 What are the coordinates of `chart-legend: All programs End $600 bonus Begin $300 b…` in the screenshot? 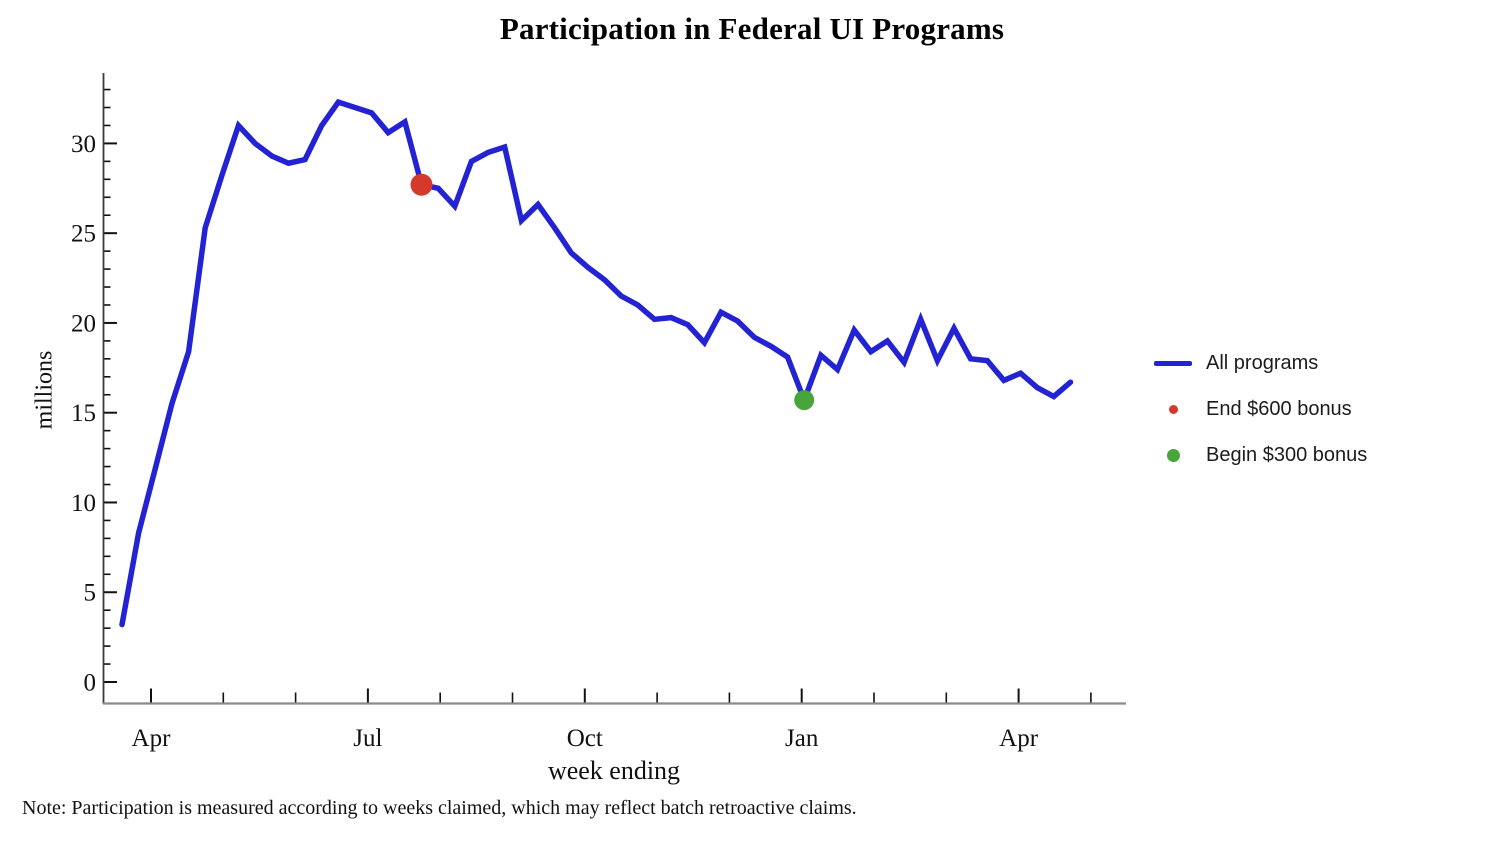 It's located at (1260, 421).